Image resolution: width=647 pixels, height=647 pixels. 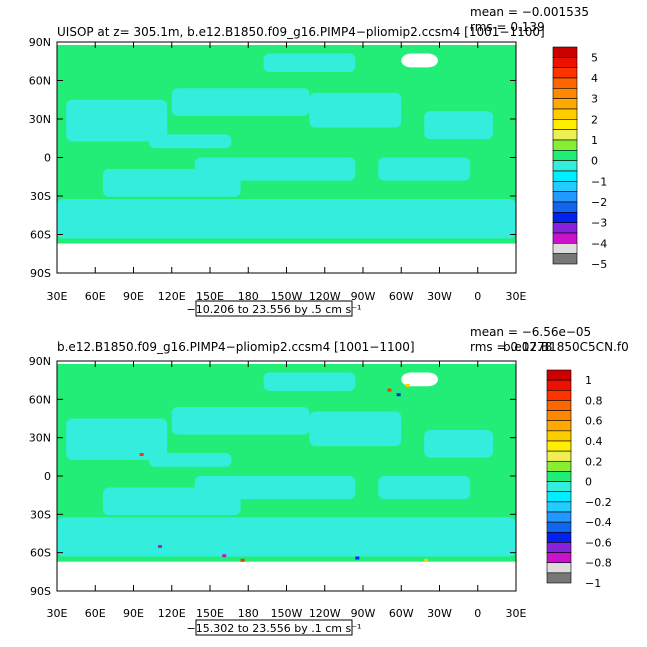 I want to click on x-tick-label: 30E, so click(x=516, y=296).